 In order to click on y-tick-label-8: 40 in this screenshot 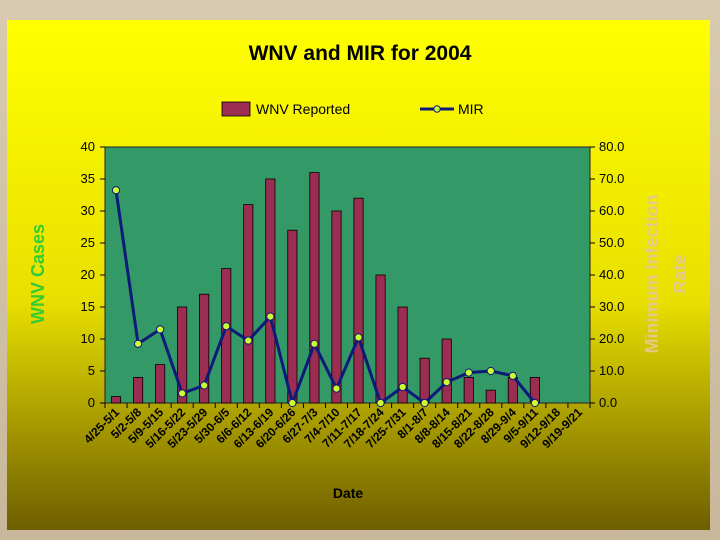, I will do `click(88, 146)`.